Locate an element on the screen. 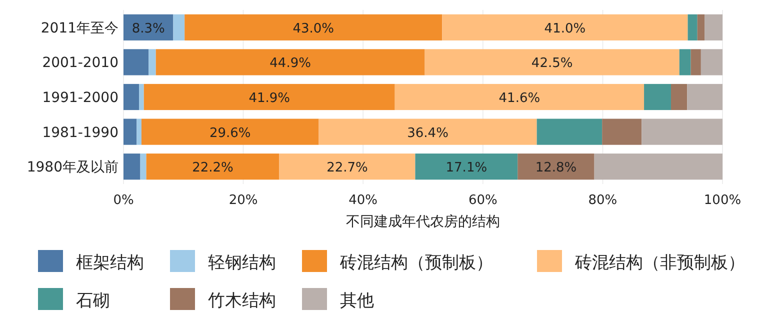  data-label: 36.4% is located at coordinates (427, 133).